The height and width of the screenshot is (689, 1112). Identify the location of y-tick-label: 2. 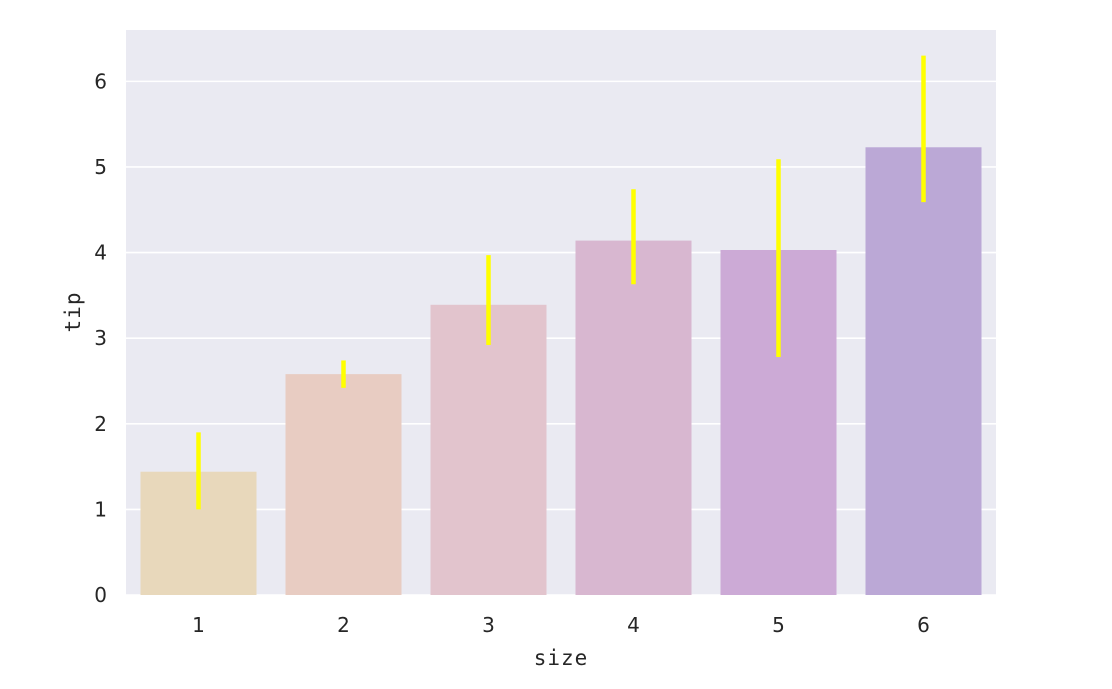
(100, 424).